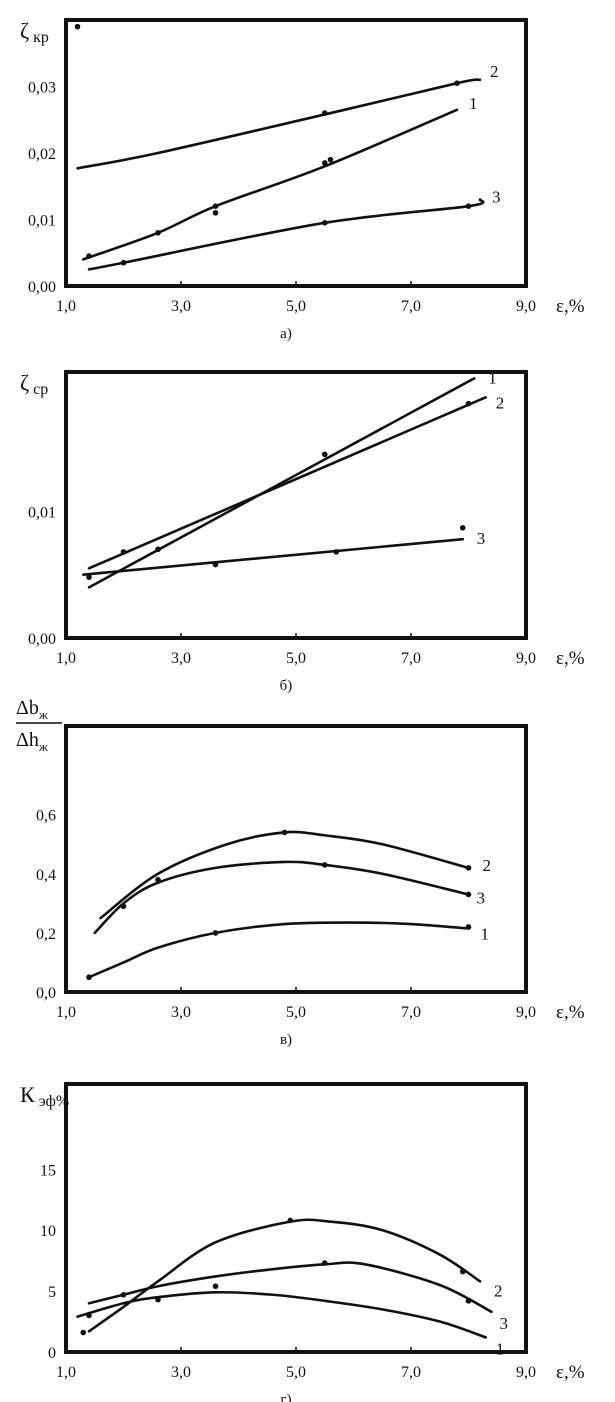 Image resolution: width=615 pixels, height=1402 pixels. What do you see at coordinates (48, 1231) in the screenshot?
I see `y-tick-label: 10` at bounding box center [48, 1231].